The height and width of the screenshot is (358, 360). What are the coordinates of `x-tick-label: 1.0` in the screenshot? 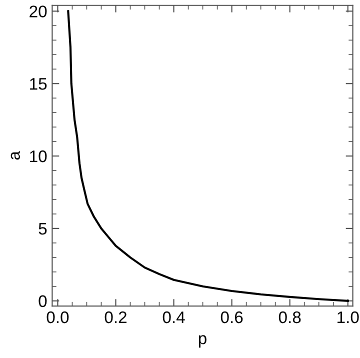 It's located at (348, 317).